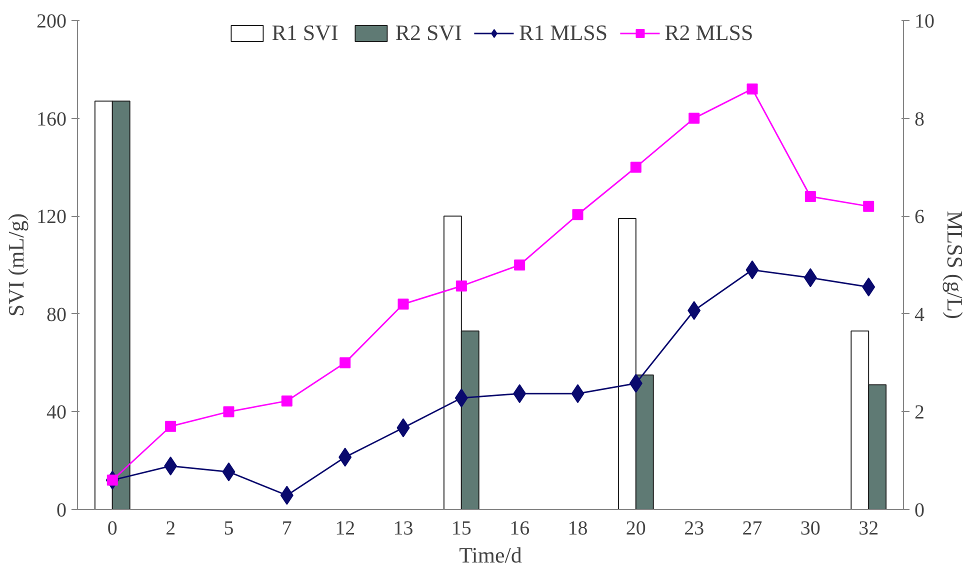 The image size is (974, 574). What do you see at coordinates (919, 217) in the screenshot?
I see `y2-tick-label: 6` at bounding box center [919, 217].